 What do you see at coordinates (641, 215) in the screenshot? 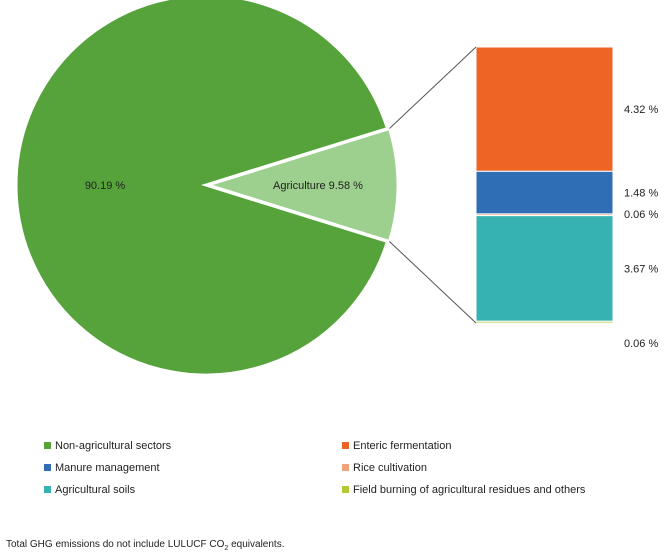
I see `bar-label-2: 0.06 %` at bounding box center [641, 215].